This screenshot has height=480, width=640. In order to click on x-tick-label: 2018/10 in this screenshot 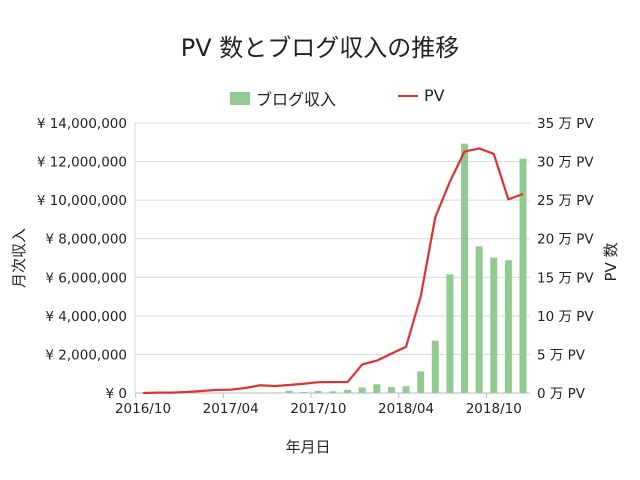, I will do `click(494, 409)`.